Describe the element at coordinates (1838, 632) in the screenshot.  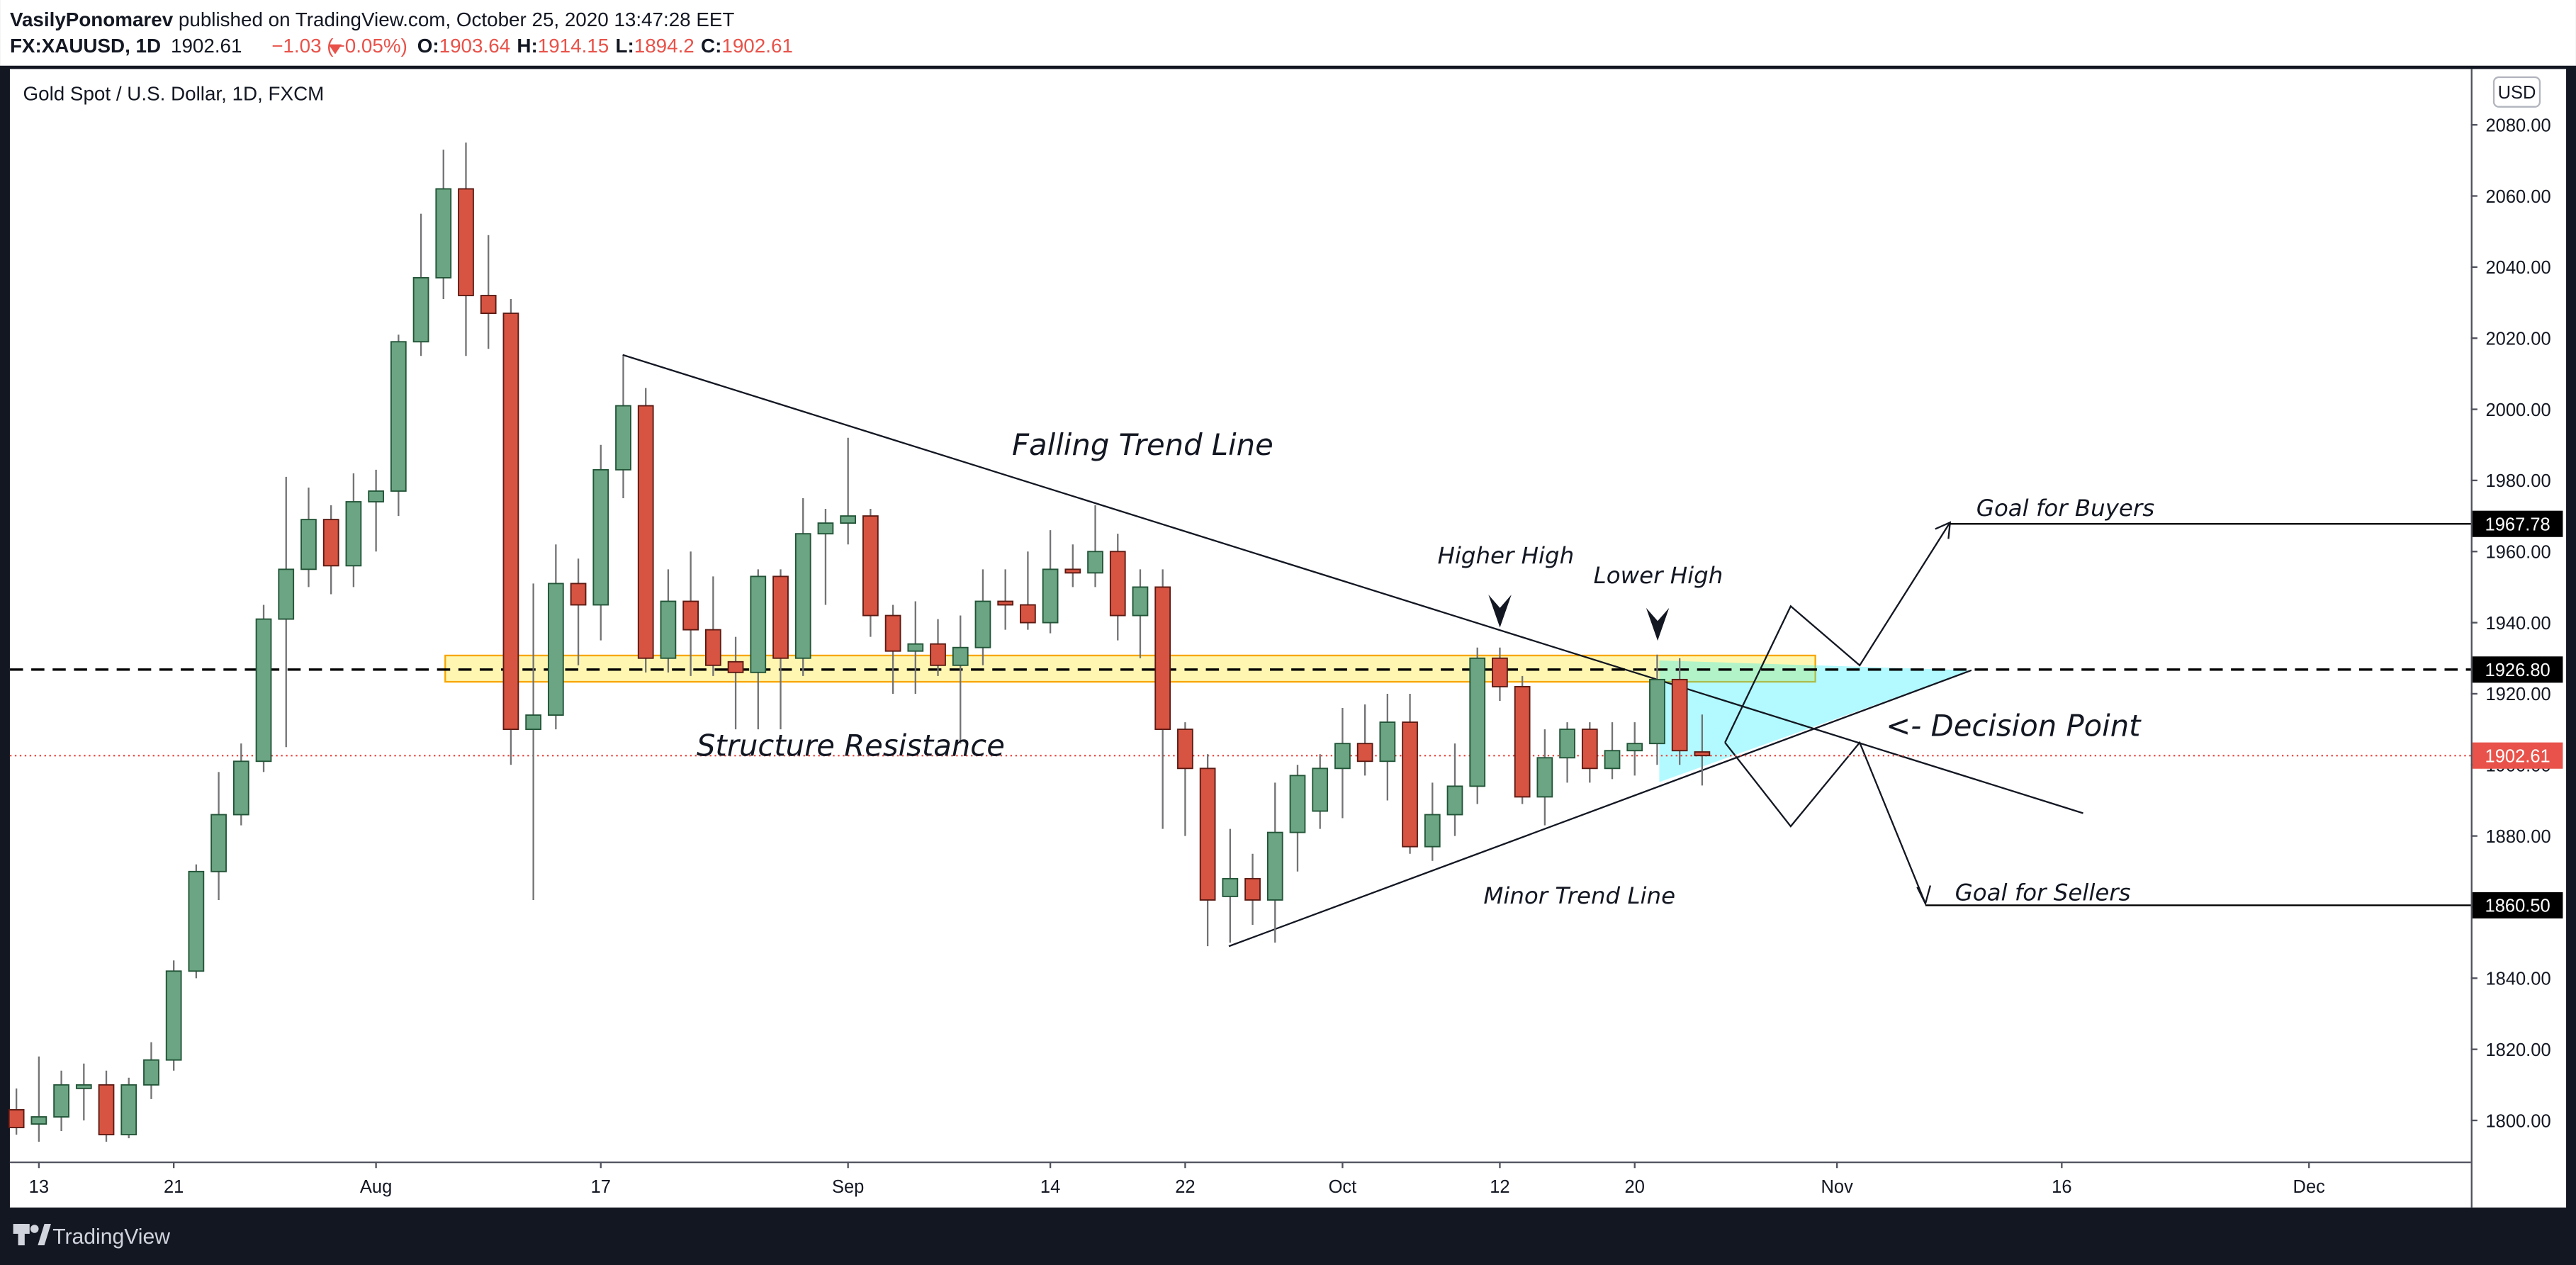
I see `buyers-path` at that location.